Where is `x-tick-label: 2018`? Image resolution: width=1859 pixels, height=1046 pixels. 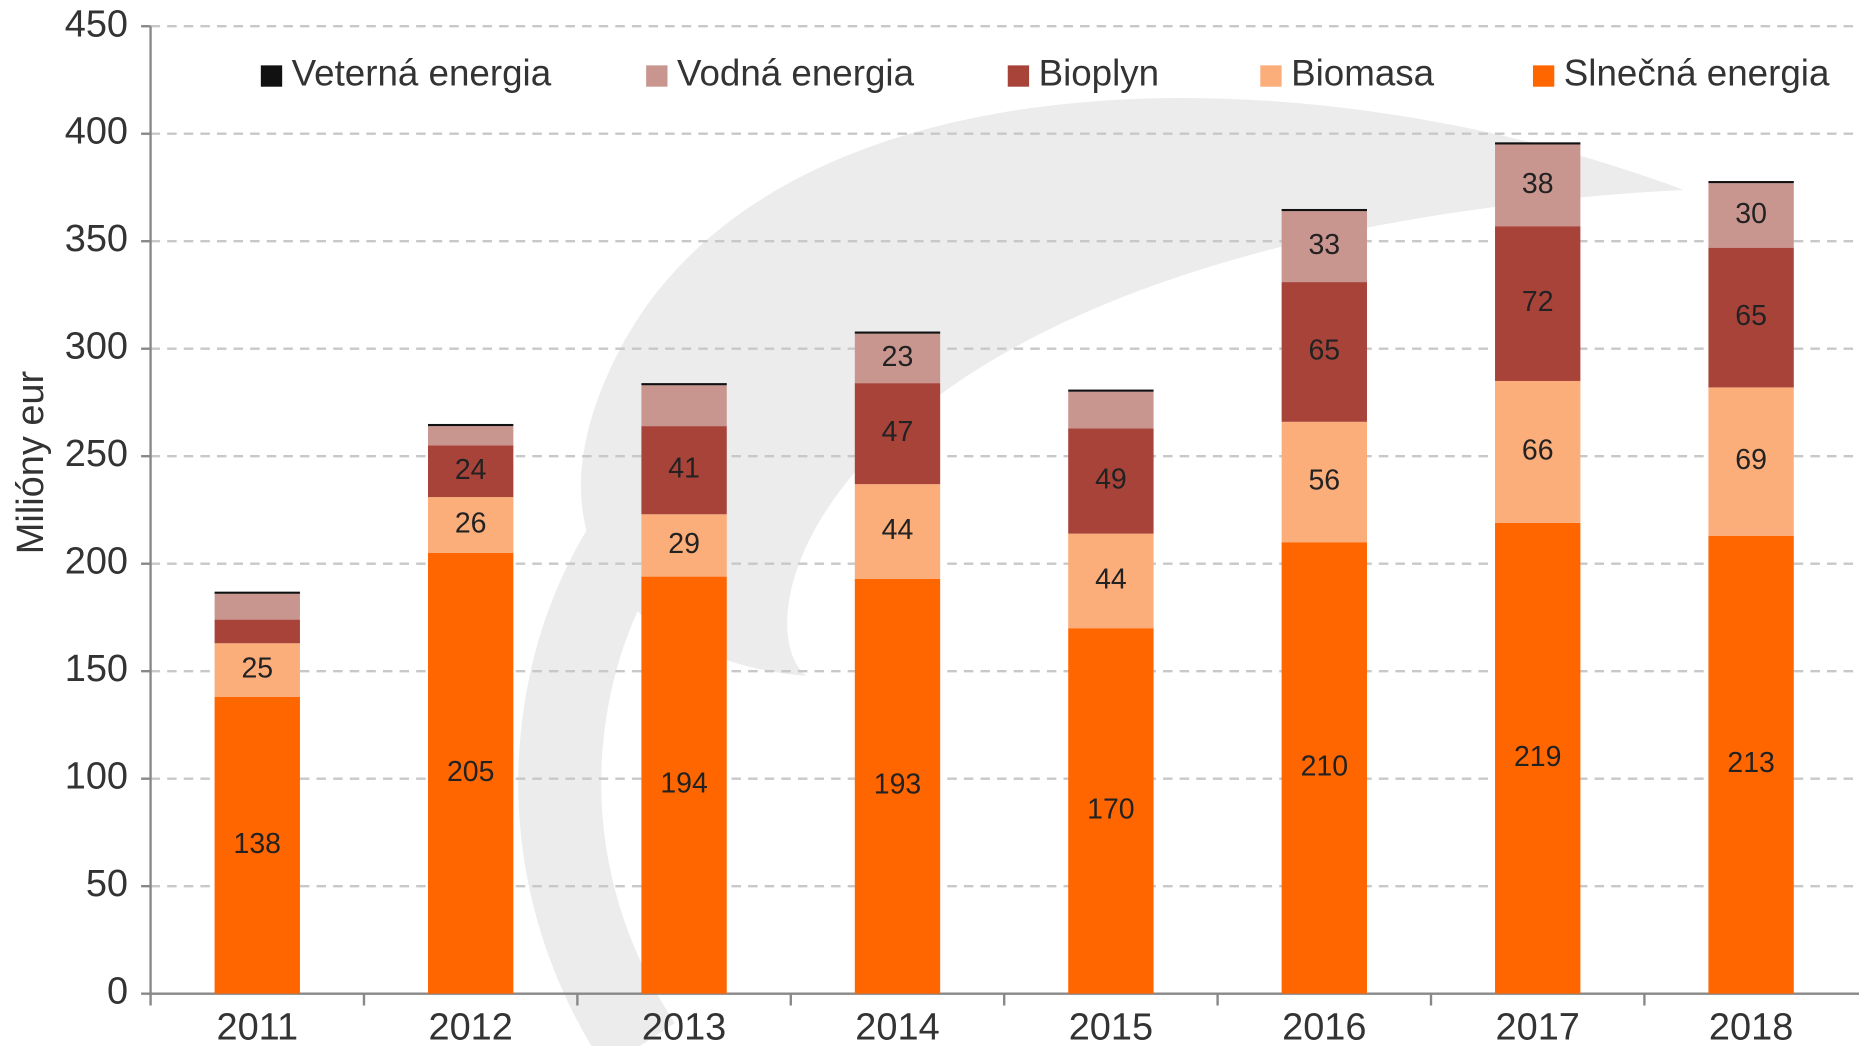 x-tick-label: 2018 is located at coordinates (1751, 1026).